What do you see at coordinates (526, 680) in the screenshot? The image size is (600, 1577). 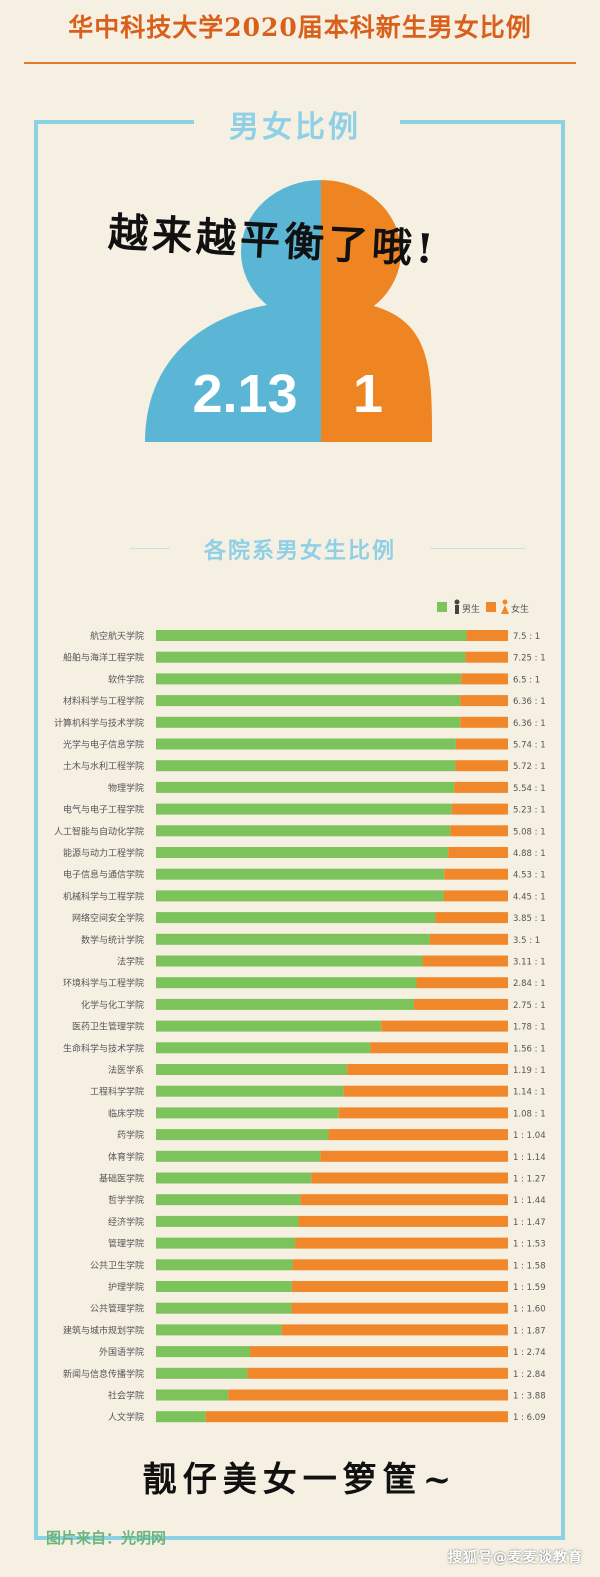 I see `ratio-label: 6.5 : 1` at bounding box center [526, 680].